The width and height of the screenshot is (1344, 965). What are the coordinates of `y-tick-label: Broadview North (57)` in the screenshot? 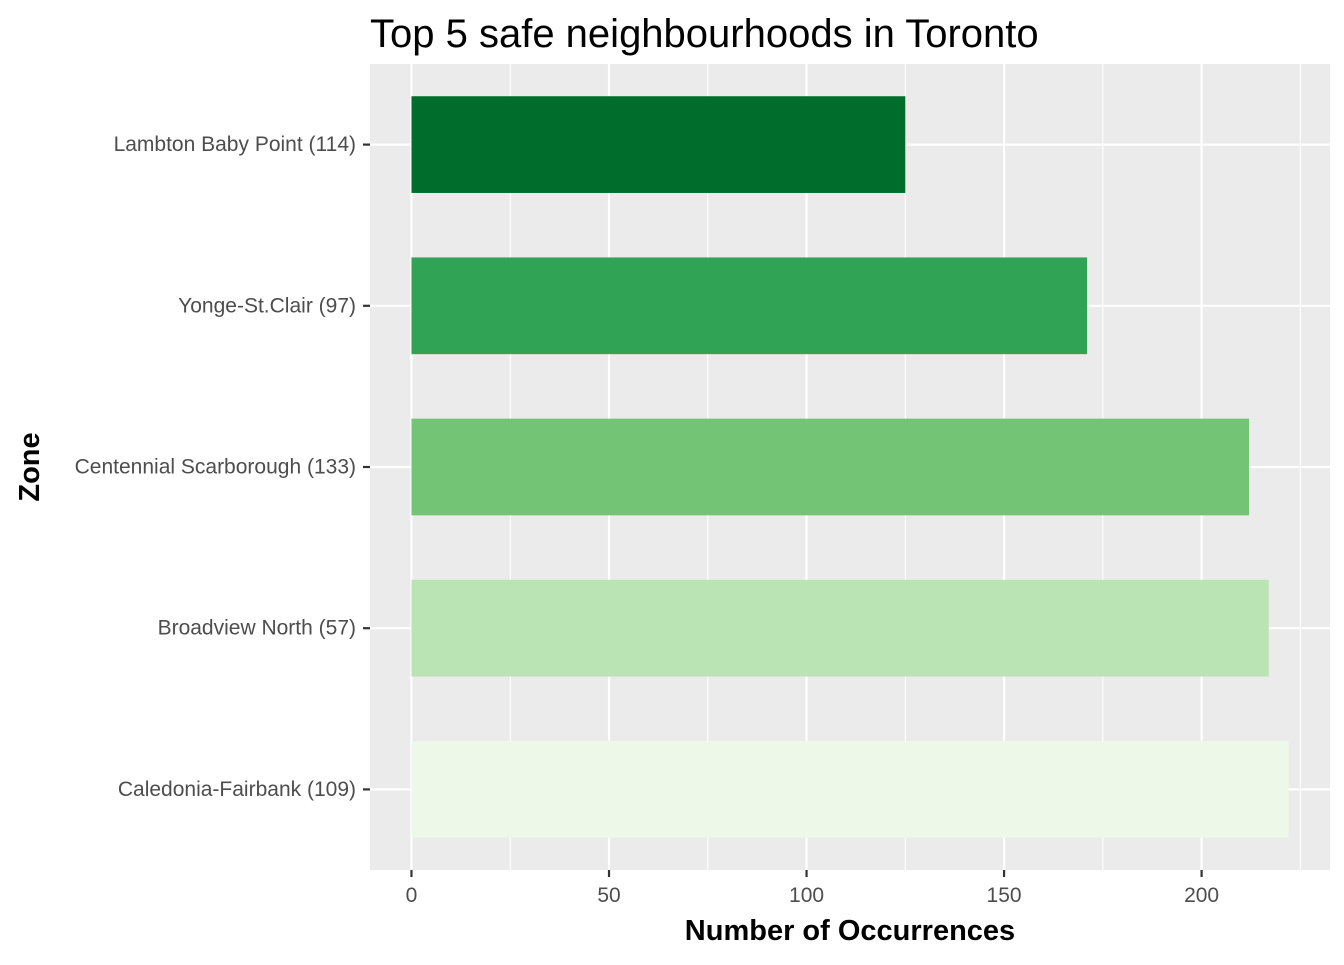 It's located at (257, 628).